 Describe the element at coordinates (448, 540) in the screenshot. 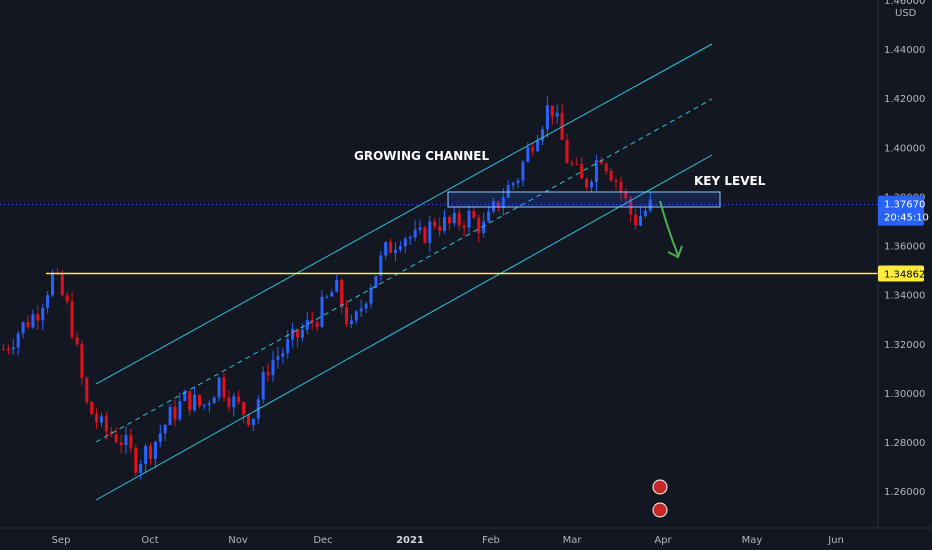

I see `time-axis: Sep Oct Nov Dec 2021 Feb Mar Apr May Jun` at that location.